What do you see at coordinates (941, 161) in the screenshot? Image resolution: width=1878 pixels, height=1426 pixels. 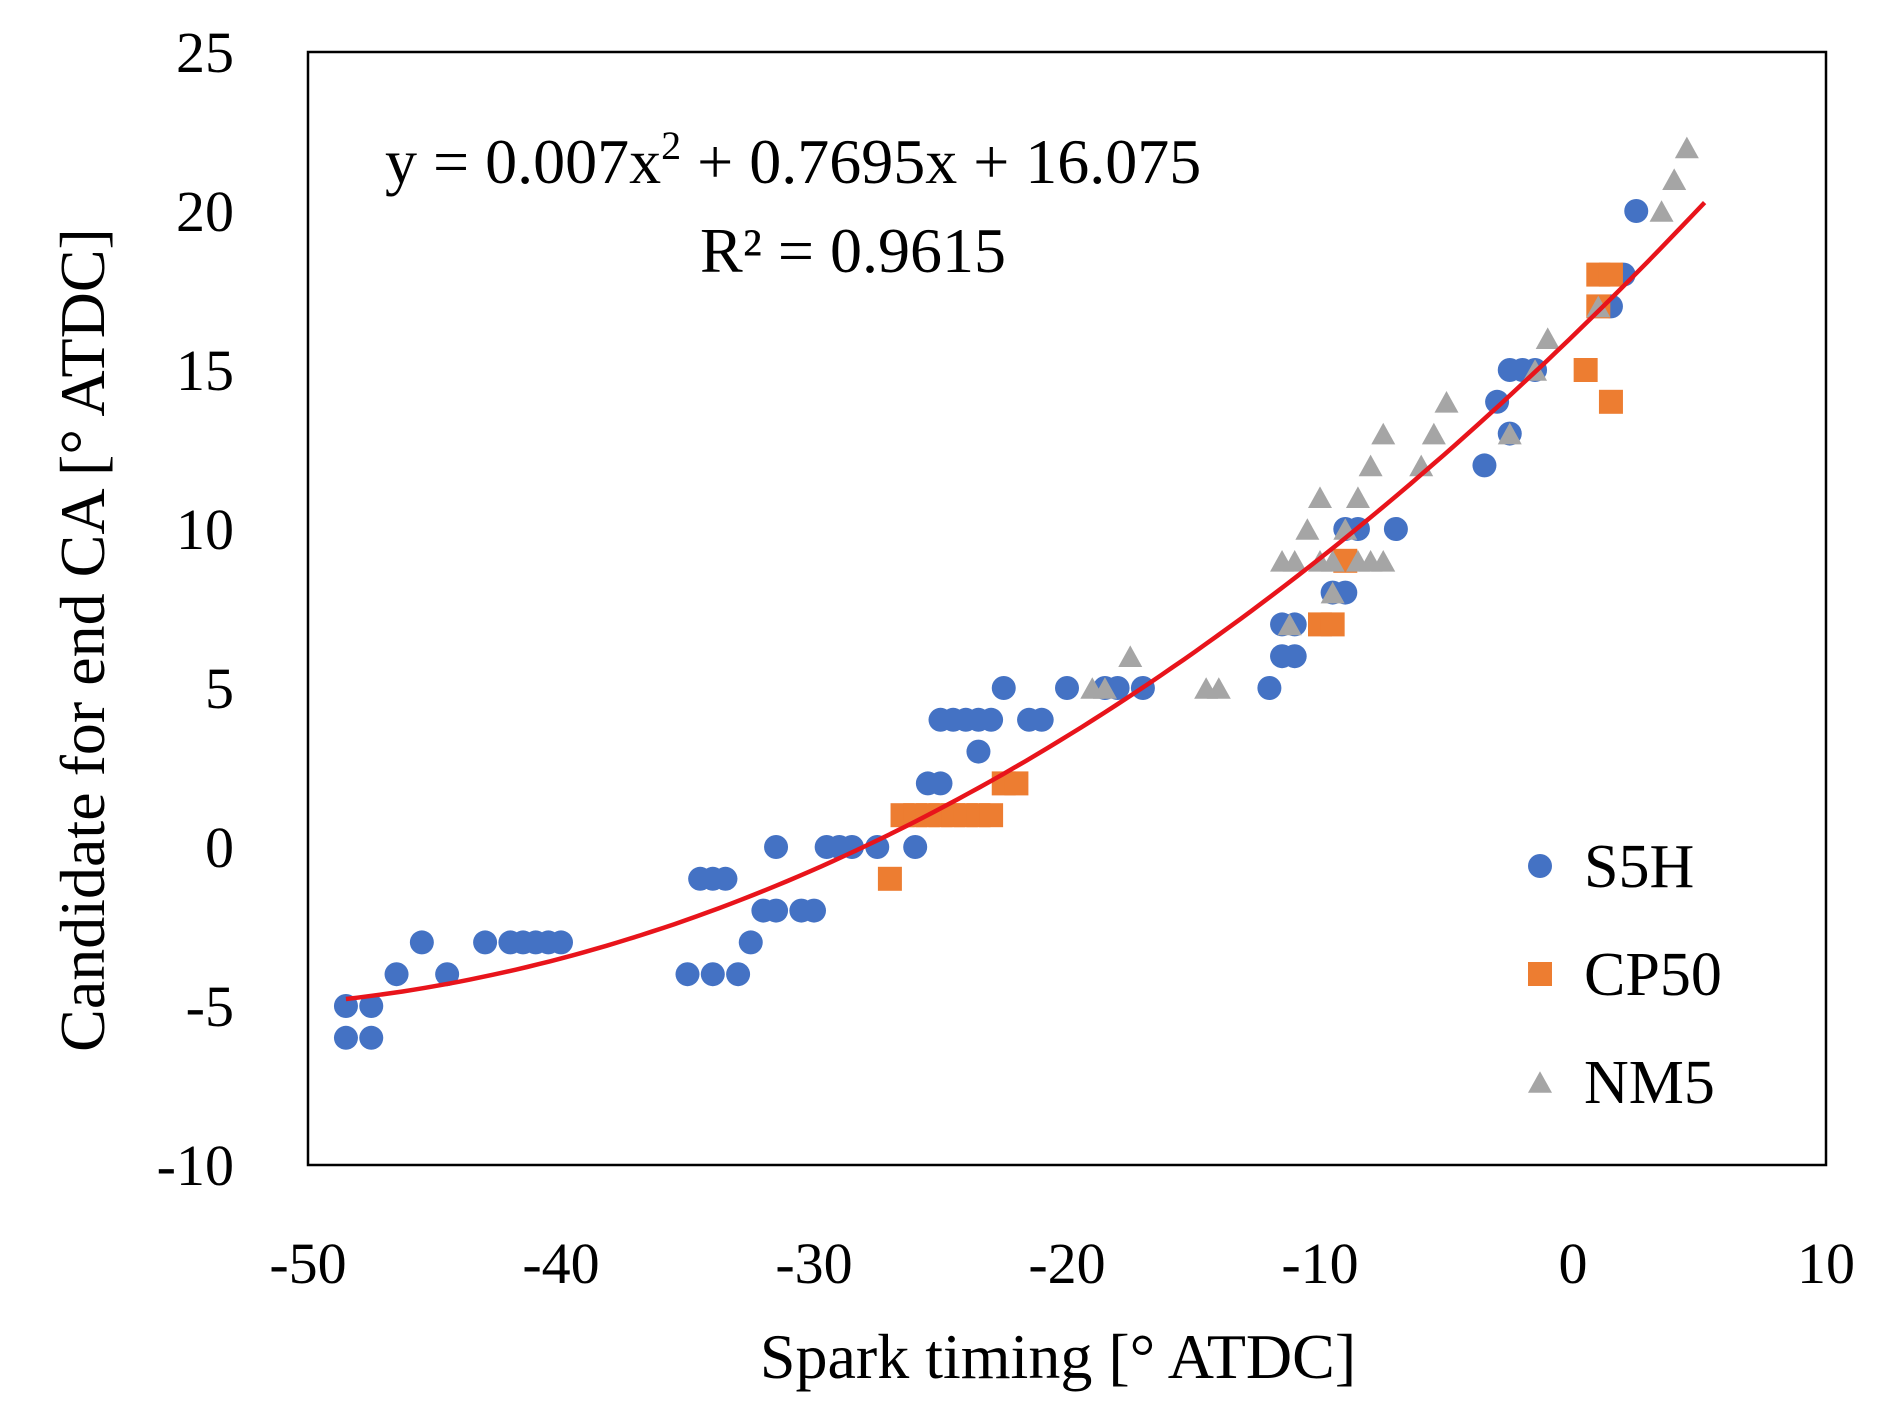 I see `equation-suffix: + 0.7695x + 16.075` at bounding box center [941, 161].